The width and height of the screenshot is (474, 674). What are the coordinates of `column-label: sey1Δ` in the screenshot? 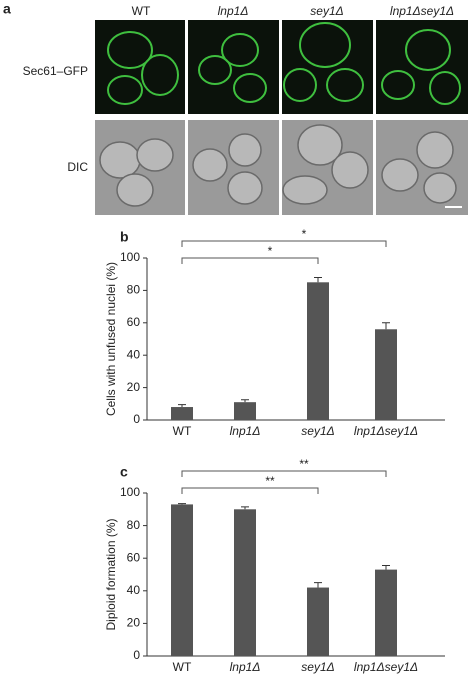 It's located at (326, 11).